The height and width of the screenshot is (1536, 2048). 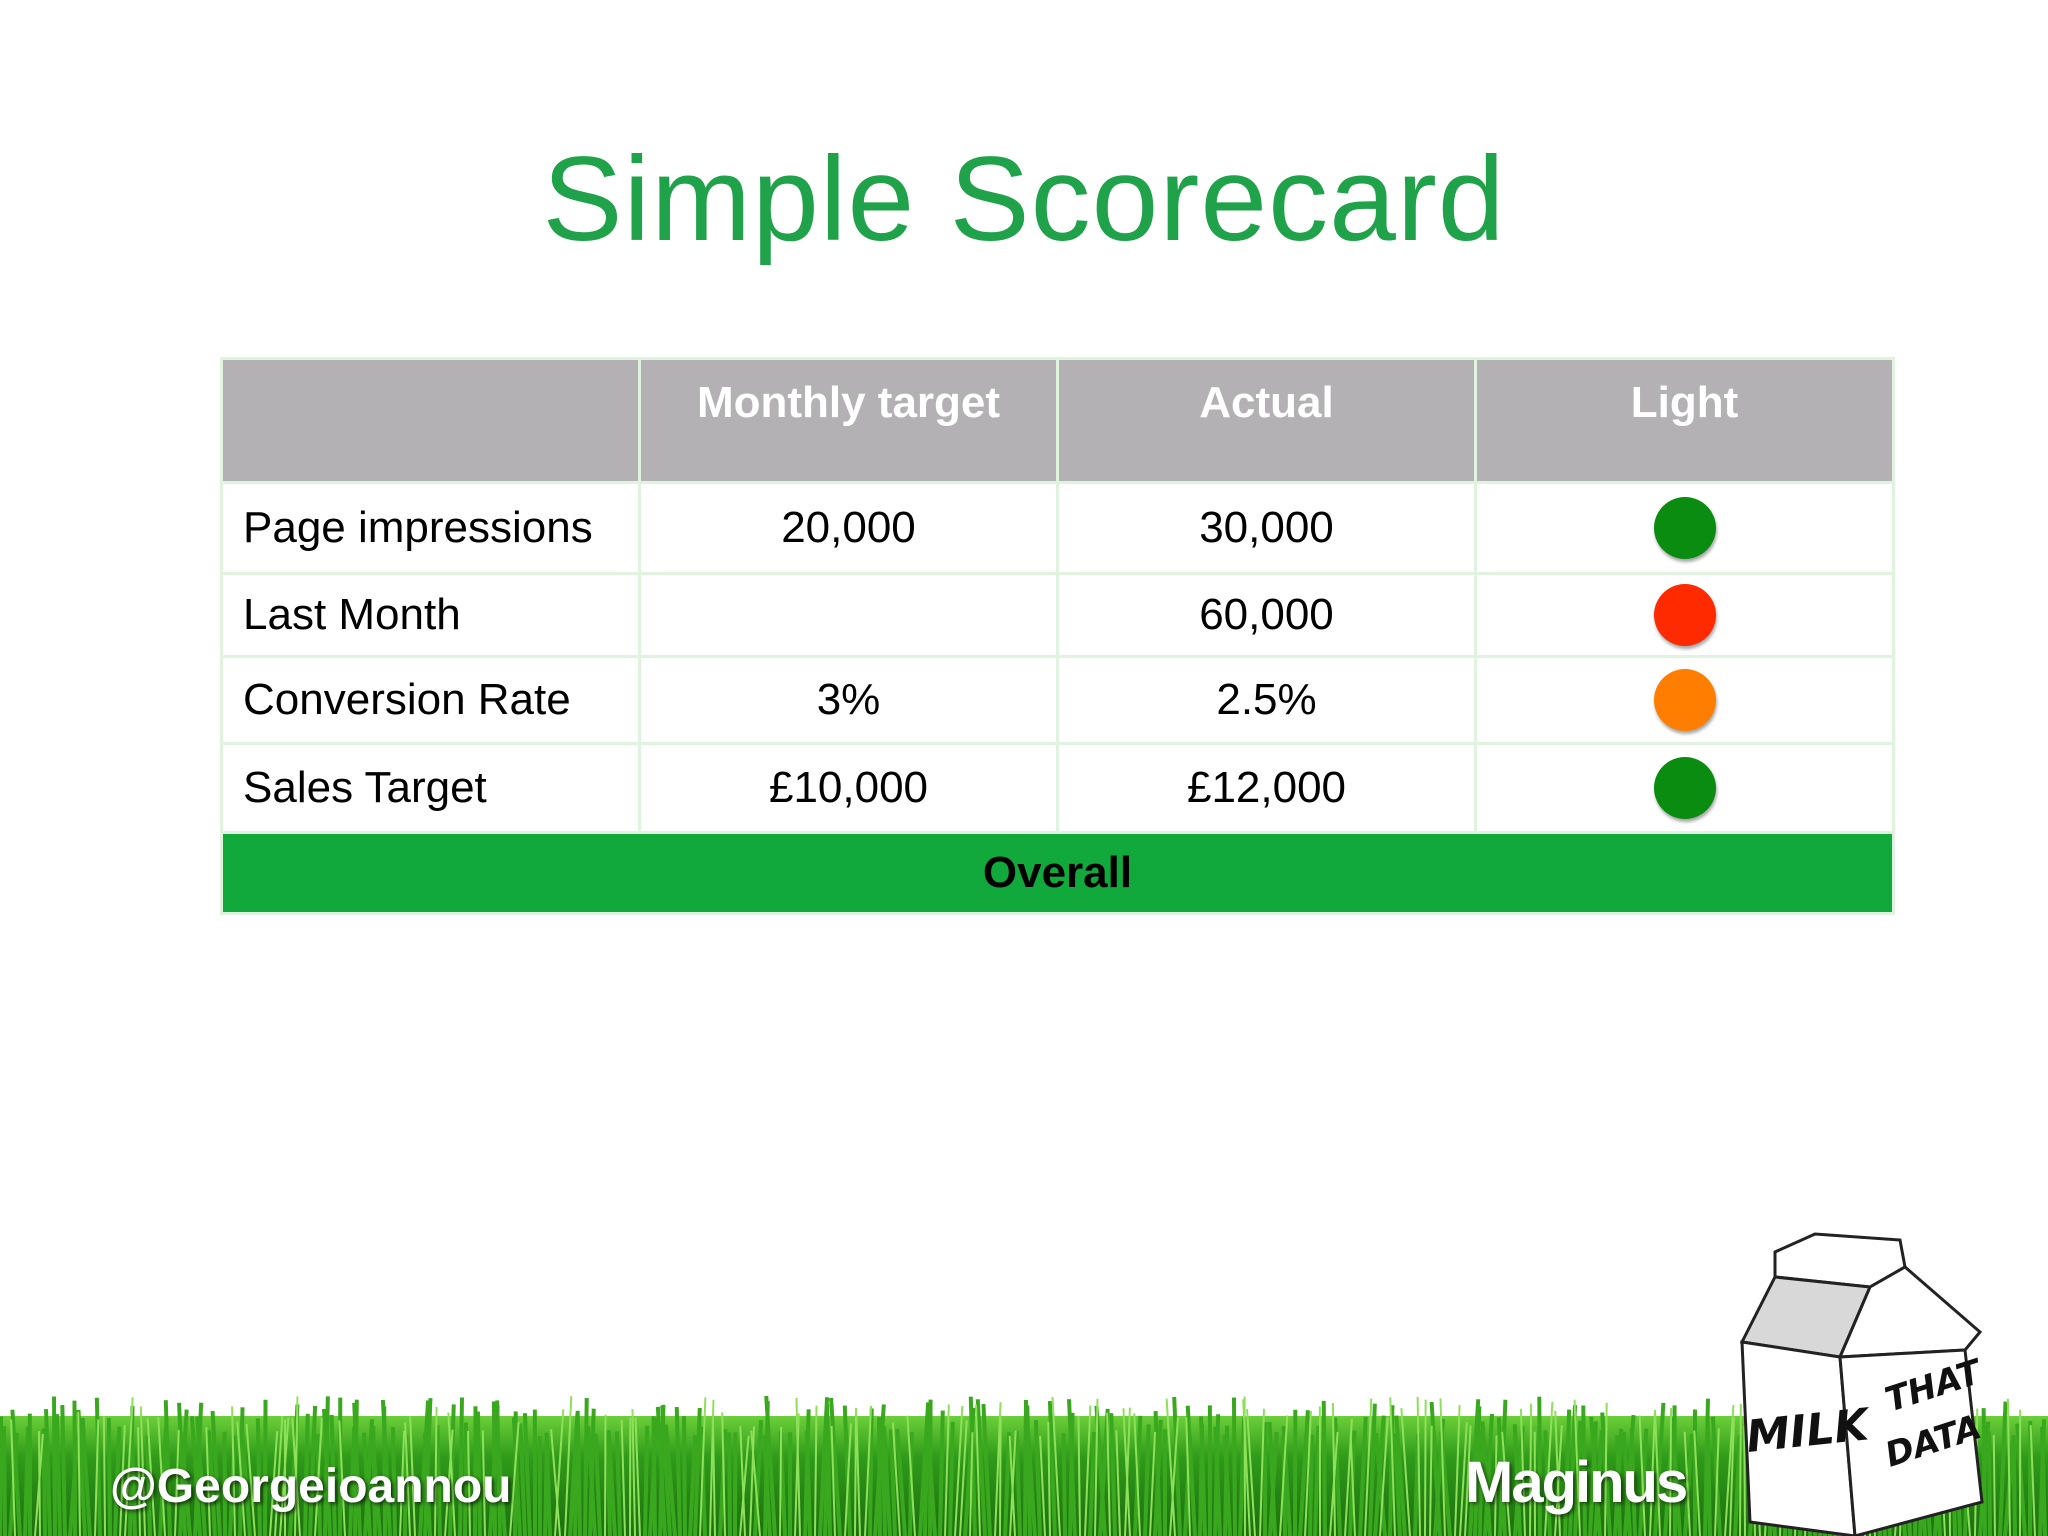 I want to click on header-light: Light, so click(x=1684, y=420).